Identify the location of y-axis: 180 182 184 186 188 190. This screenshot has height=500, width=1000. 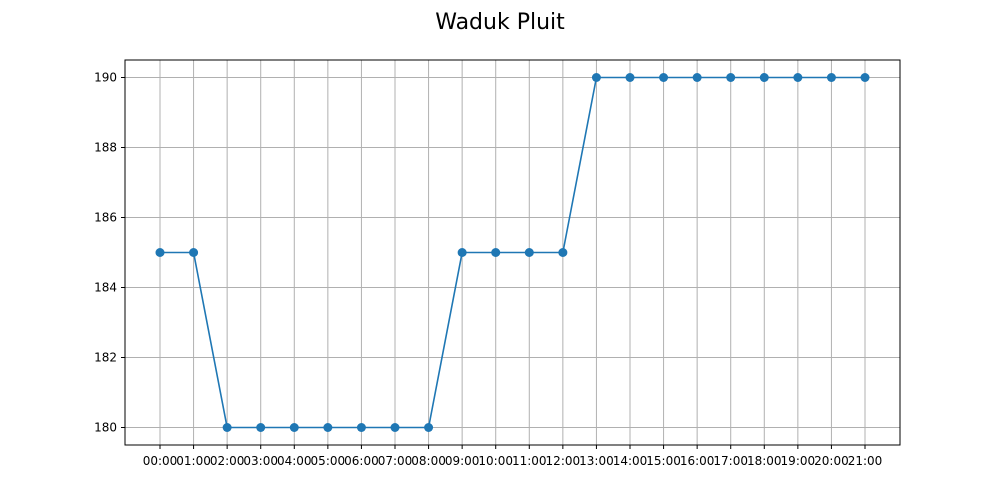
(109, 253).